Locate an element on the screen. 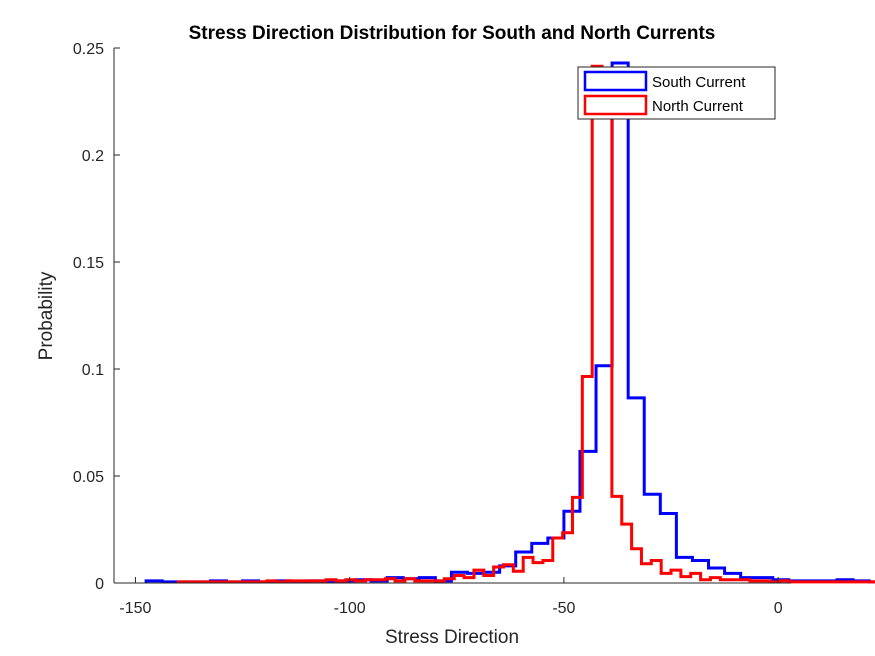  legend-label-north: North Current is located at coordinates (698, 106).